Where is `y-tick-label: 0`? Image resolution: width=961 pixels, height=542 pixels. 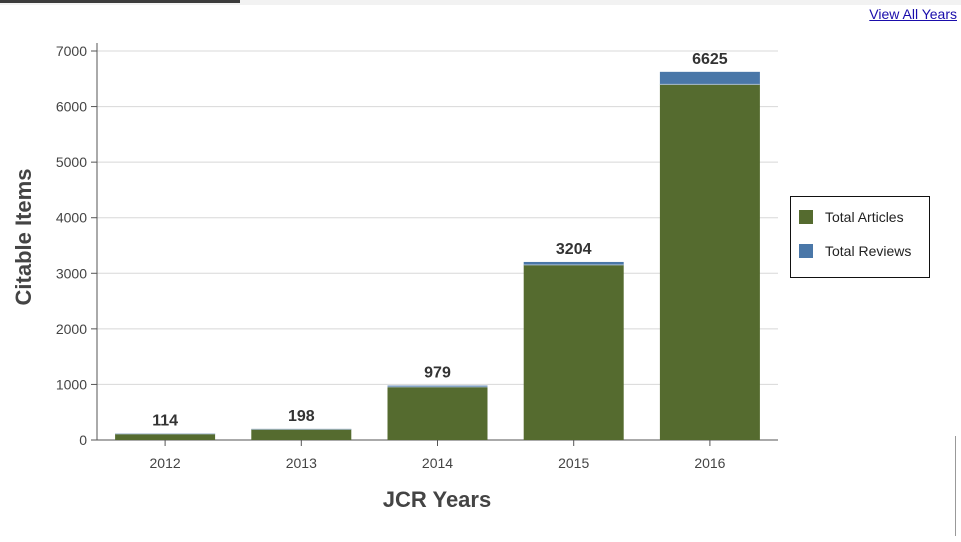
y-tick-label: 0 is located at coordinates (83, 440).